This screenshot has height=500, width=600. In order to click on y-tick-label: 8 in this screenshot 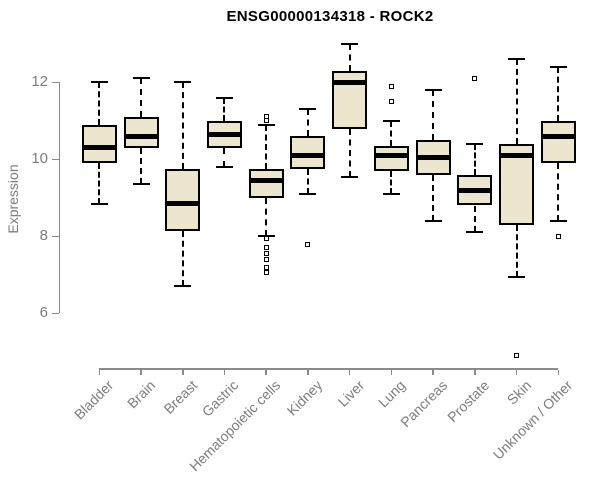, I will do `click(43, 236)`.